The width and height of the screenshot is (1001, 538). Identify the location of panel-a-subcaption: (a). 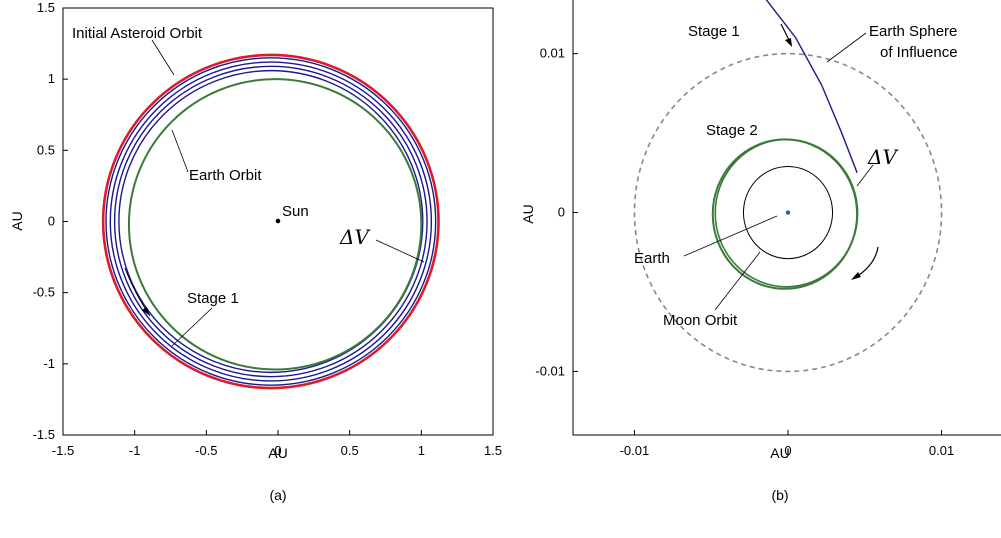
(277, 495).